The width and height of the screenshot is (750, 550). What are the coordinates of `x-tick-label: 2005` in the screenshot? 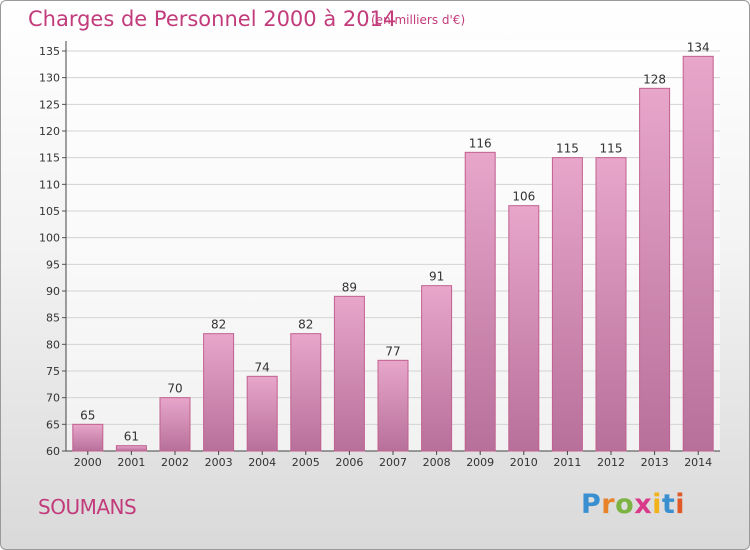 It's located at (306, 462).